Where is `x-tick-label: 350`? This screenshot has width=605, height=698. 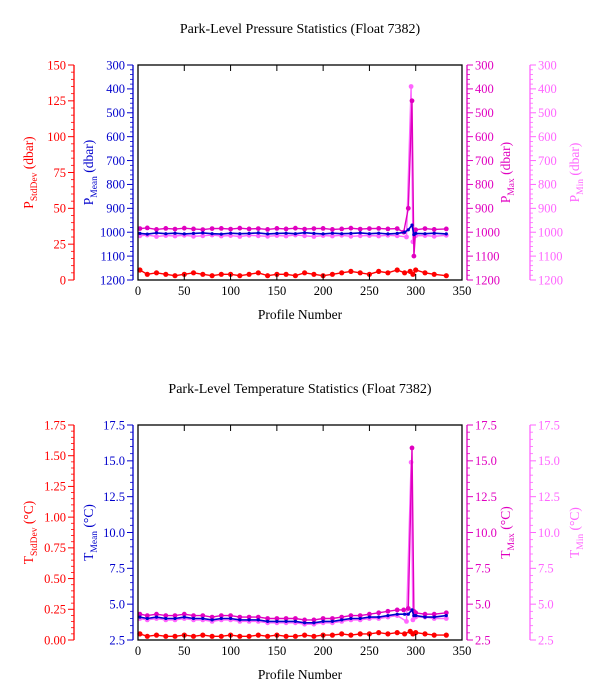 x-tick-label: 350 is located at coordinates (462, 651).